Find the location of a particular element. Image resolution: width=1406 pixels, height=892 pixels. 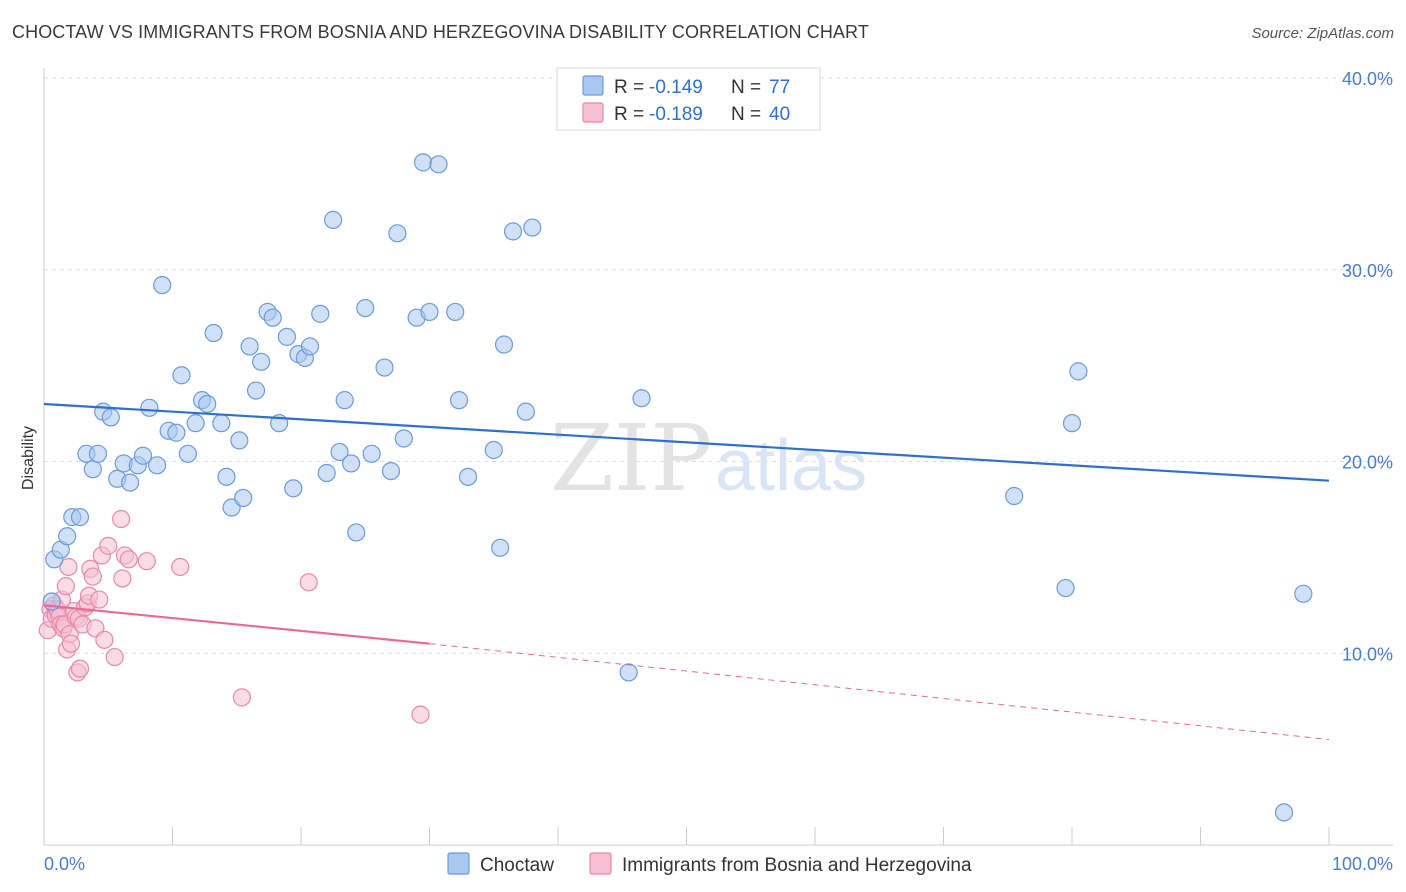

watermark-zip: ZIP is located at coordinates (631, 458).